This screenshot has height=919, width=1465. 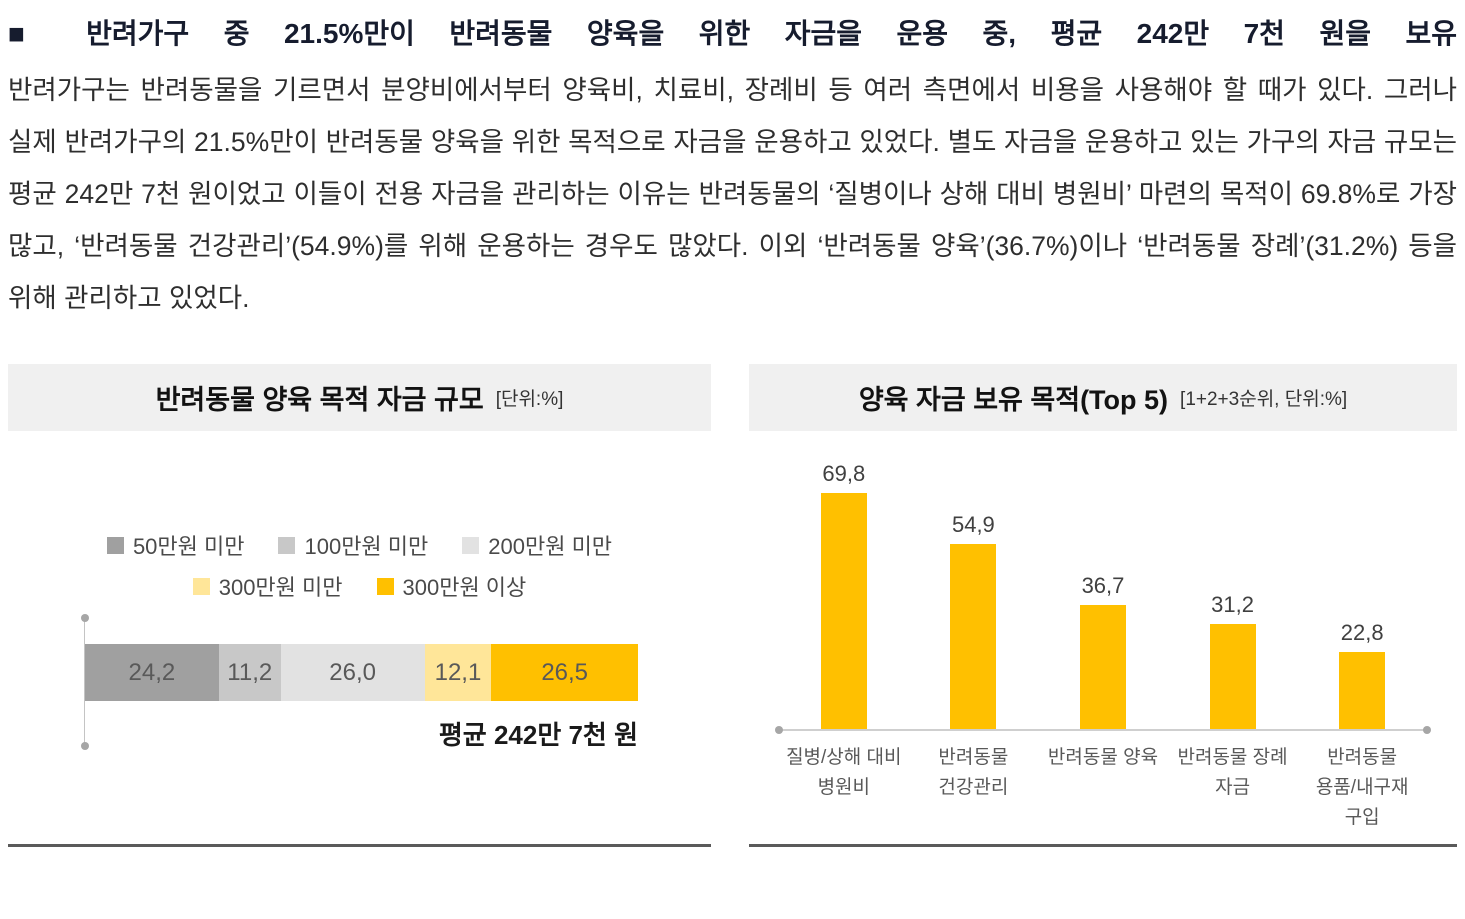 What do you see at coordinates (844, 787) in the screenshot?
I see `column-category-line: 병원비` at bounding box center [844, 787].